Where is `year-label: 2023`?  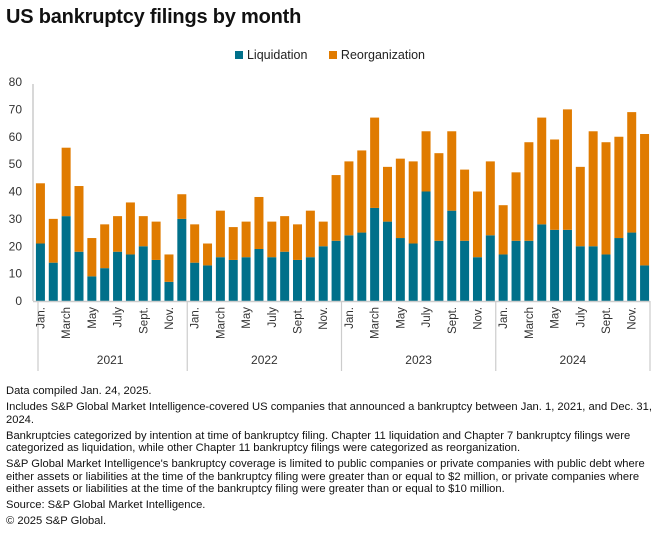
year-label: 2023 is located at coordinates (418, 360).